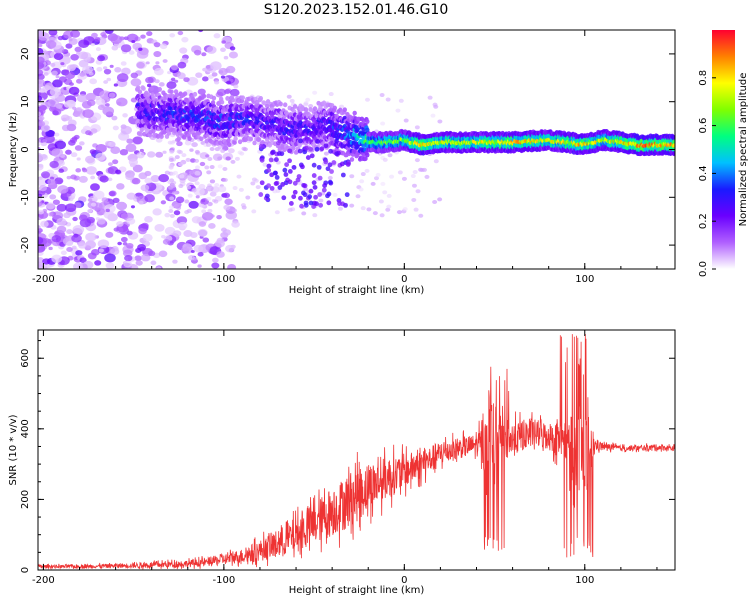  Describe the element at coordinates (357, 290) in the screenshot. I see `spectrogram-x-axis-label: Height of straight line (km)` at that location.